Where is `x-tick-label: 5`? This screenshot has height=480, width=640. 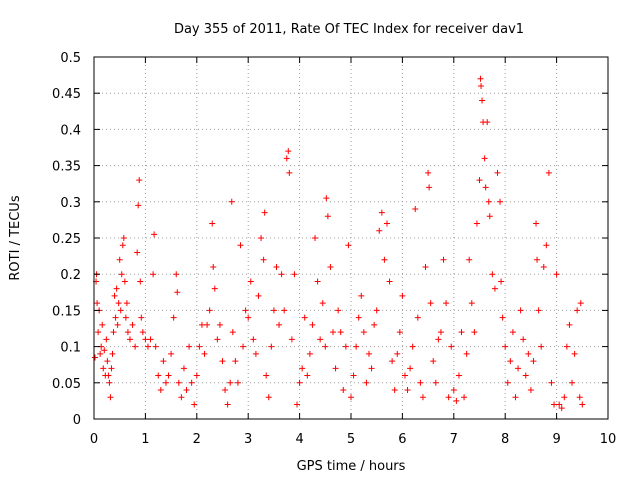
x-tick-label: 5 is located at coordinates (351, 439).